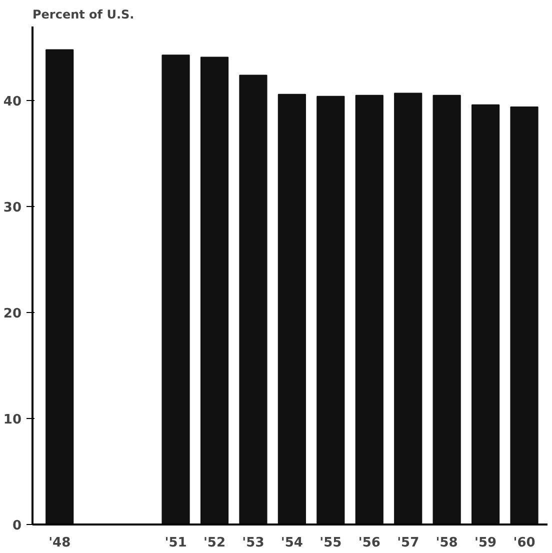 The image size is (552, 553). What do you see at coordinates (59, 543) in the screenshot?
I see `x-tick-label: '48` at bounding box center [59, 543].